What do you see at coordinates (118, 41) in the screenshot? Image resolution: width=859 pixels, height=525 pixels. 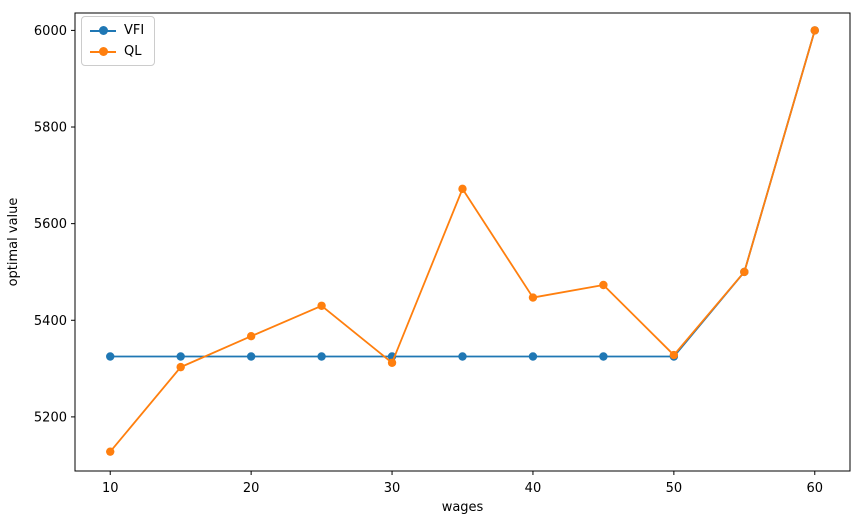 I see `legend: VFI QL` at bounding box center [118, 41].